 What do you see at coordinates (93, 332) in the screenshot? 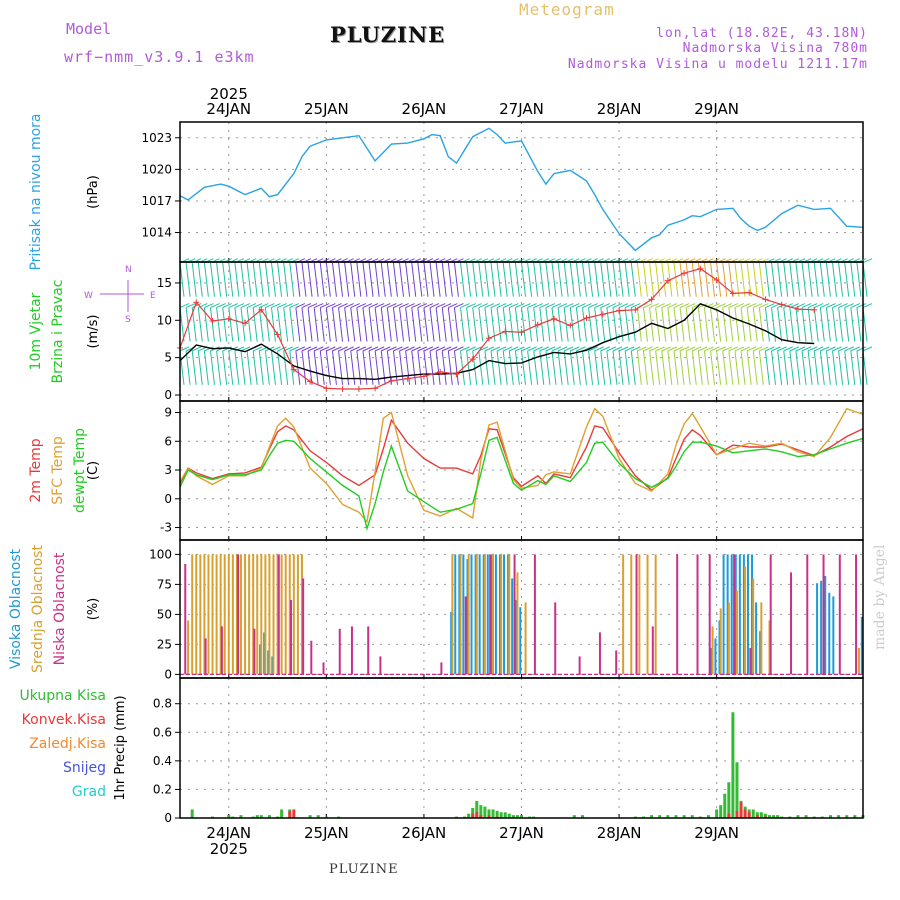
I see `panel-ylabel: (m/s)` at bounding box center [93, 332].